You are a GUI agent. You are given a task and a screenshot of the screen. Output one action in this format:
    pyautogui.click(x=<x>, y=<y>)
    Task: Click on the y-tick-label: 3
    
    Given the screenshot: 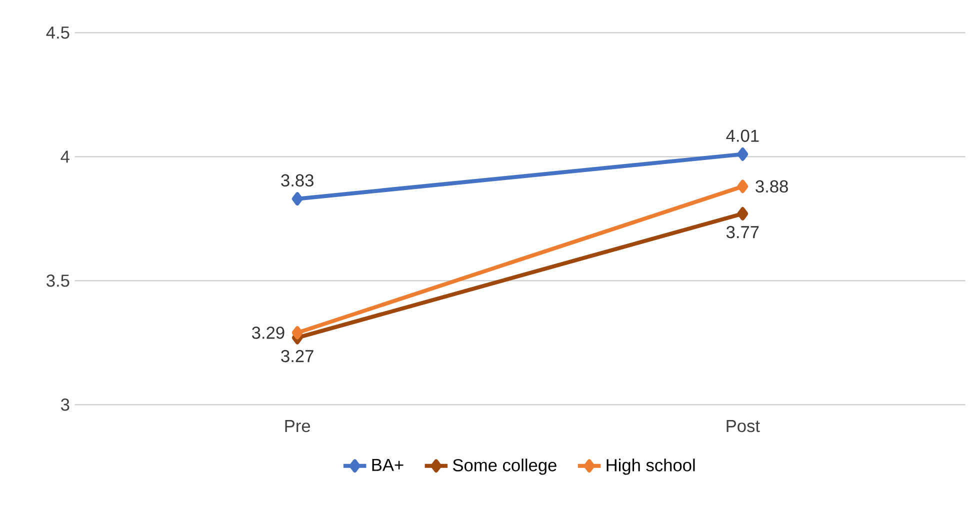 What is the action you would take?
    pyautogui.click(x=65, y=404)
    